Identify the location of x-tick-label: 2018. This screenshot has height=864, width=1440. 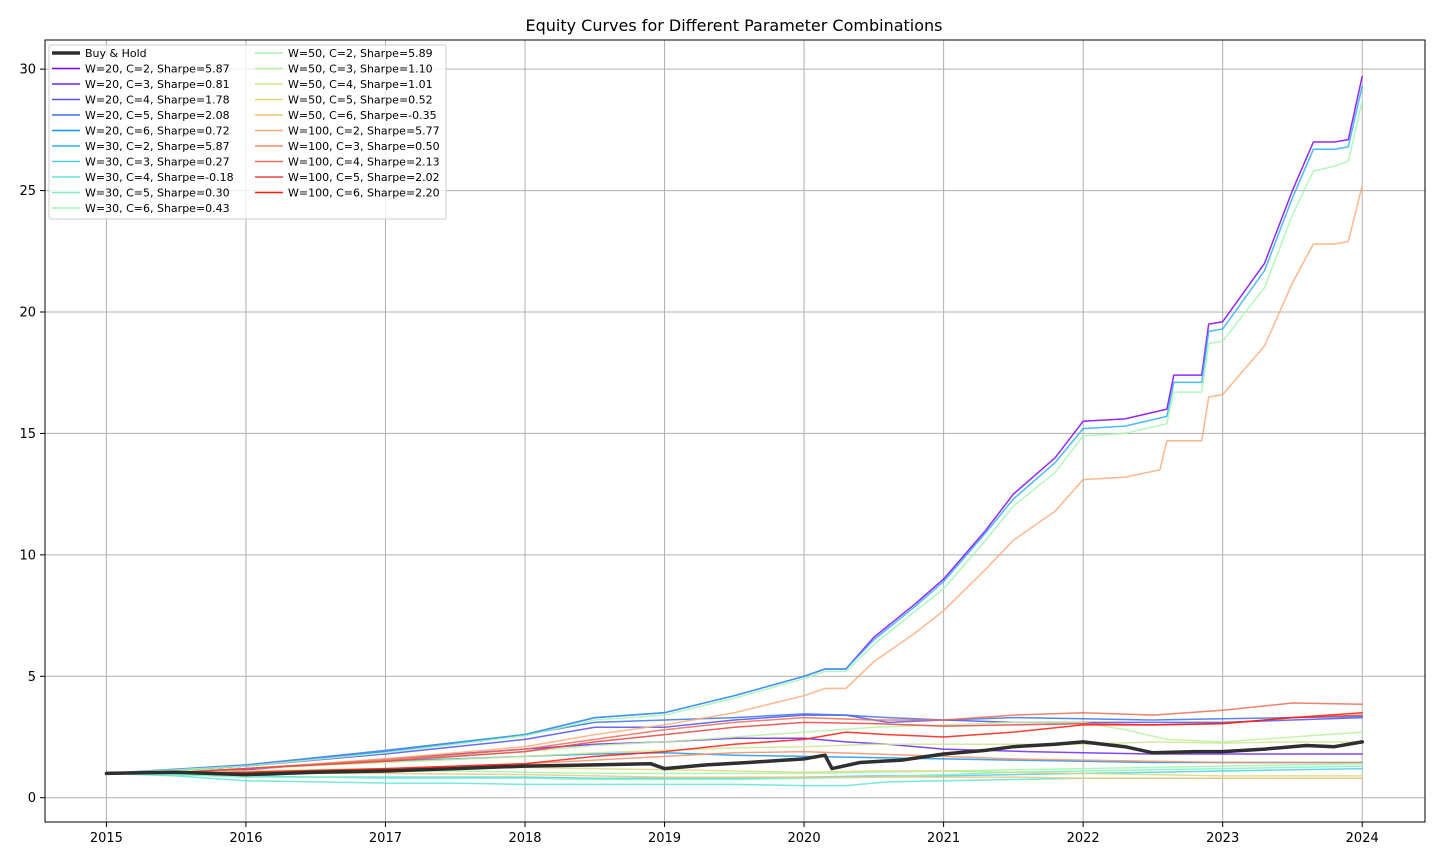
(524, 838).